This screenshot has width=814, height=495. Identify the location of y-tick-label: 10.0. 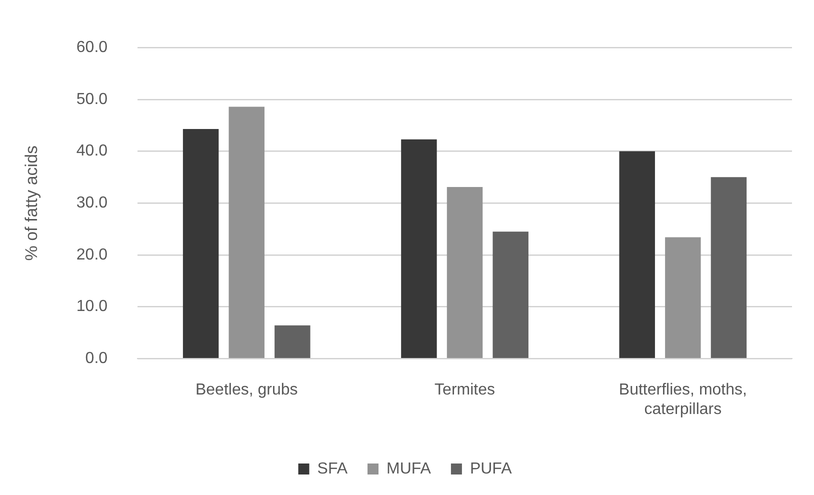
(92, 307).